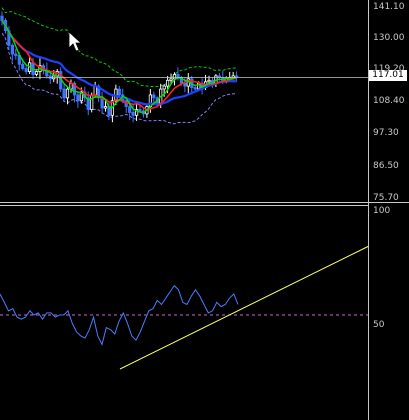 Image resolution: width=409 pixels, height=420 pixels. I want to click on price-tick-label: 97.30, so click(386, 133).